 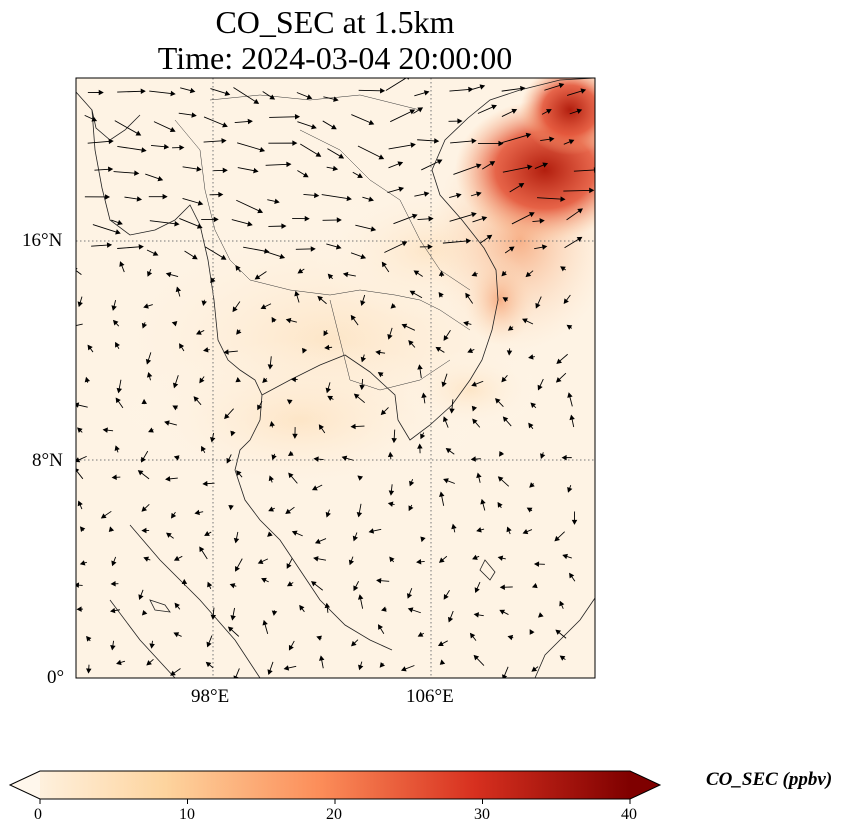 What do you see at coordinates (322, 242) in the screenshot?
I see `borders` at bounding box center [322, 242].